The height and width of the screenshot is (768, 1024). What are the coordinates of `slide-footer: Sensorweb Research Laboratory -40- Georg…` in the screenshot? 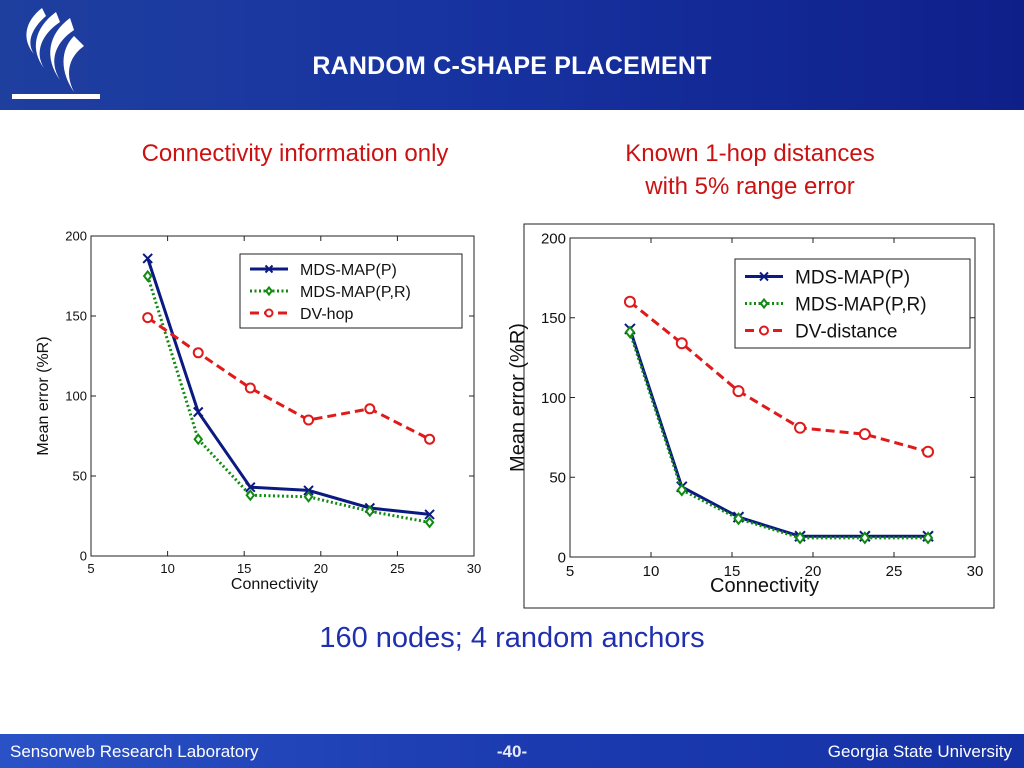 It's located at (512, 751).